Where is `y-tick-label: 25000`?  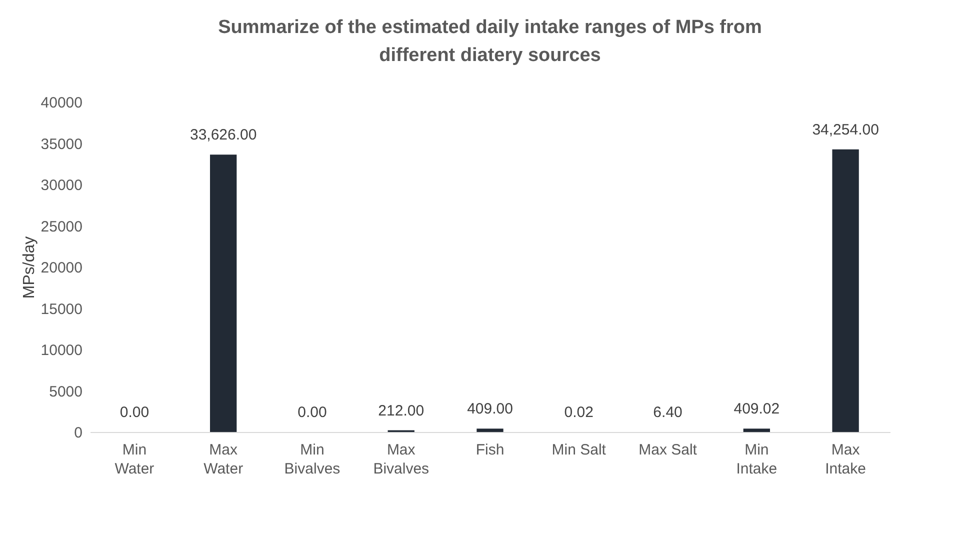 y-tick-label: 25000 is located at coordinates (61, 227).